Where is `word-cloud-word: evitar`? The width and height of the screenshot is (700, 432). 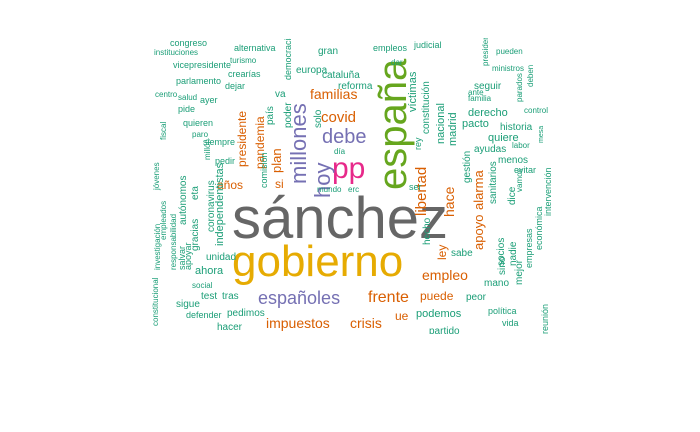 word-cloud-word: evitar is located at coordinates (525, 170).